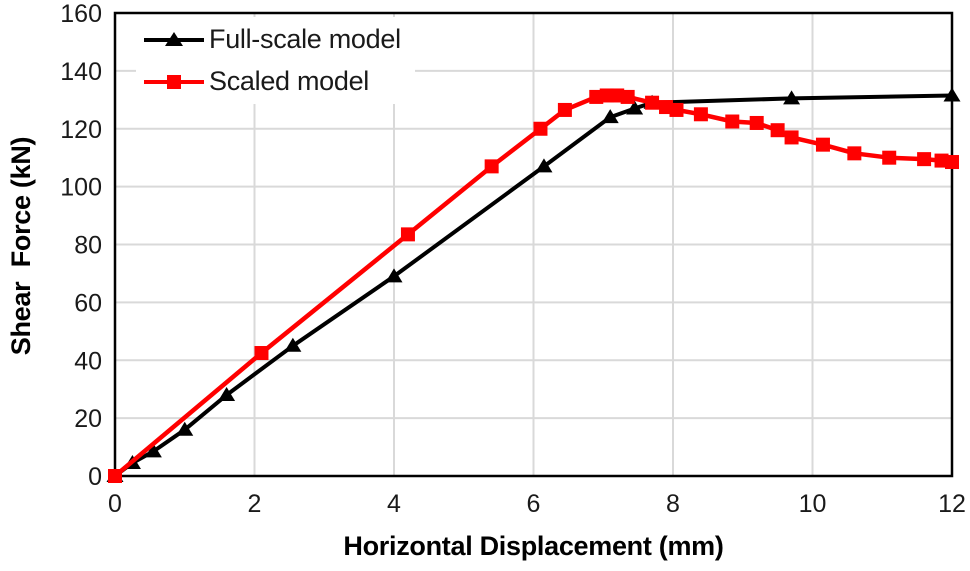 This screenshot has width=970, height=571. Describe the element at coordinates (81, 188) in the screenshot. I see `y-tick-label: 100` at that location.